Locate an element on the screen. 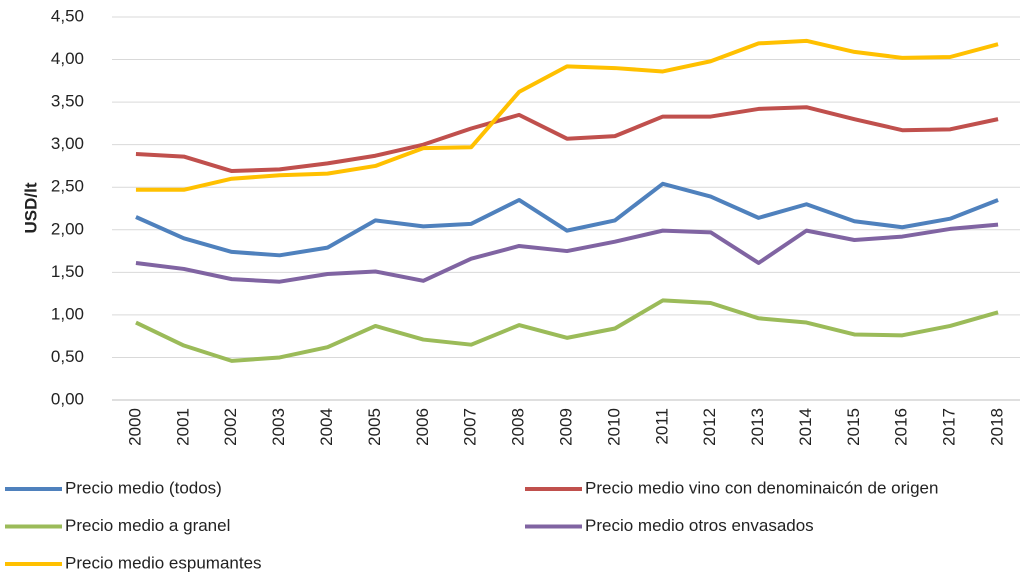  x-tick-label: 2015 is located at coordinates (853, 427).